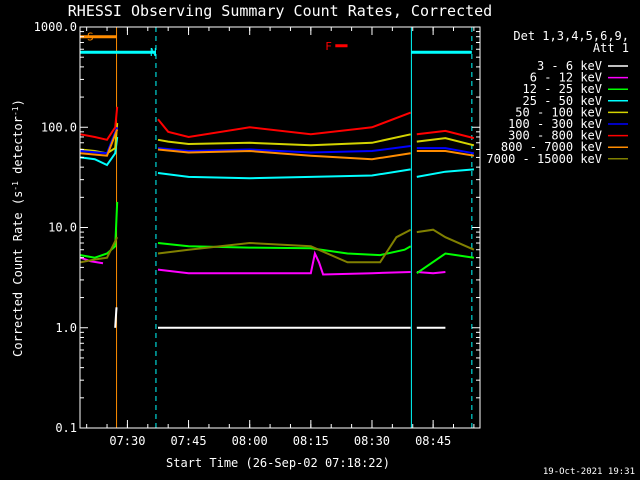 The width and height of the screenshot is (640, 480). Describe the element at coordinates (250, 441) in the screenshot. I see `x-tick-label: 08:00` at that location.